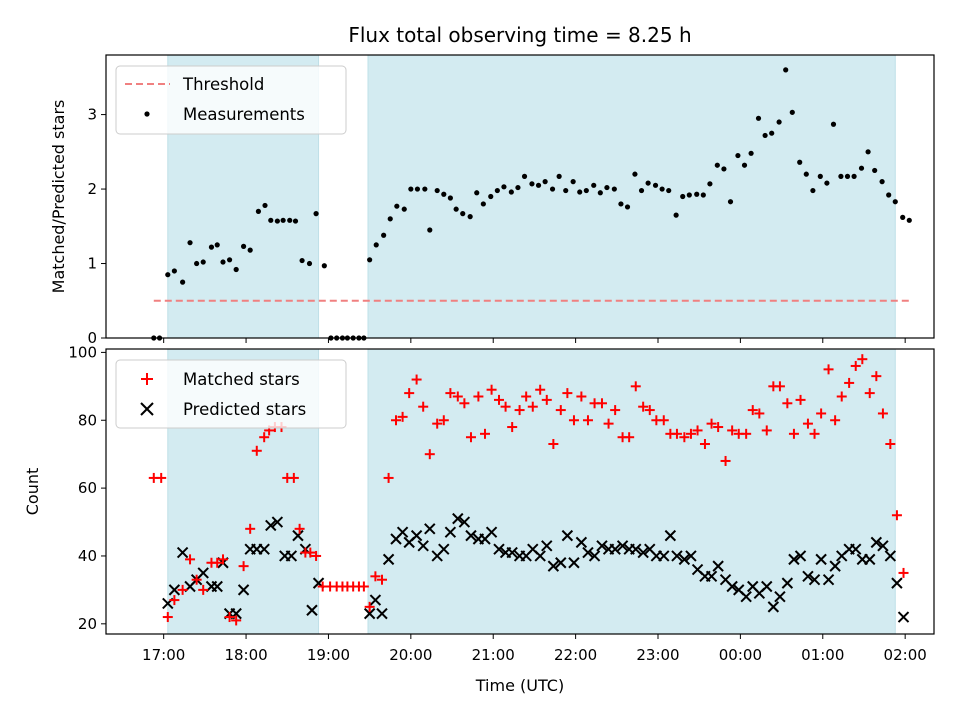  I want to click on top-x-ticks, so click(534, 340).